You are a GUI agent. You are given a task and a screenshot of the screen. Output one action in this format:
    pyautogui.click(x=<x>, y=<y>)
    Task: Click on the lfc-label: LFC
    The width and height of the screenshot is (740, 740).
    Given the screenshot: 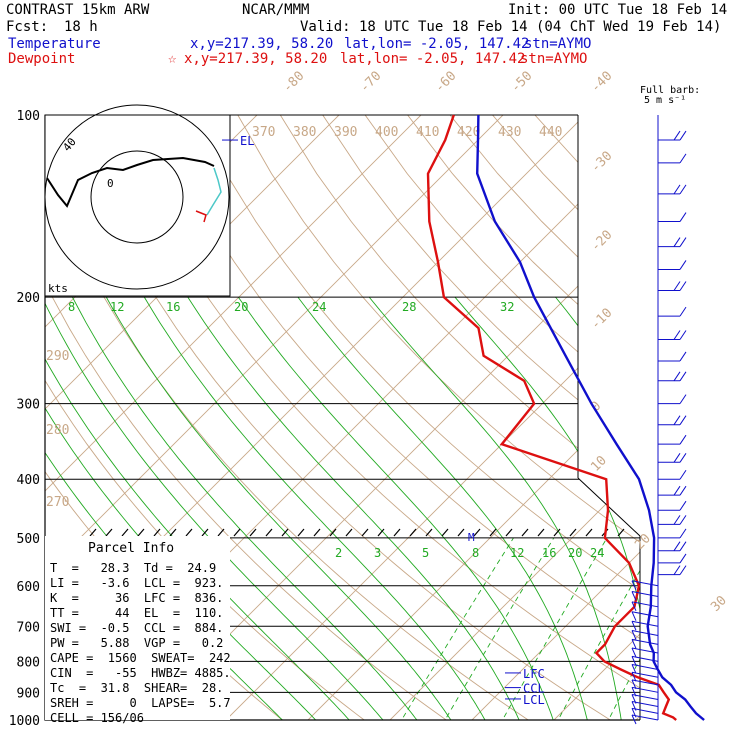 What is the action you would take?
    pyautogui.click(x=534, y=674)
    